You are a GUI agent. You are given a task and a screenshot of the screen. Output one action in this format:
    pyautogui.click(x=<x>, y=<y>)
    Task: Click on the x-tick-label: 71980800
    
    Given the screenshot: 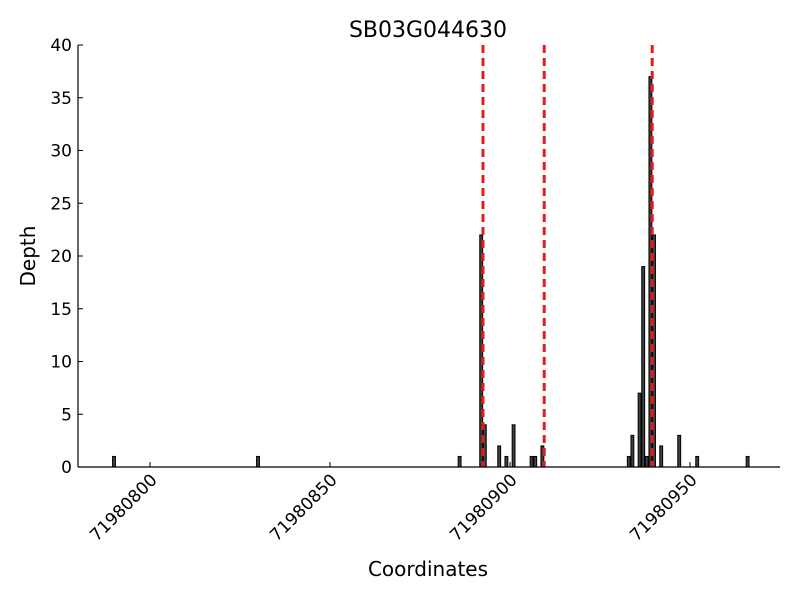 What is the action you would take?
    pyautogui.click(x=123, y=507)
    